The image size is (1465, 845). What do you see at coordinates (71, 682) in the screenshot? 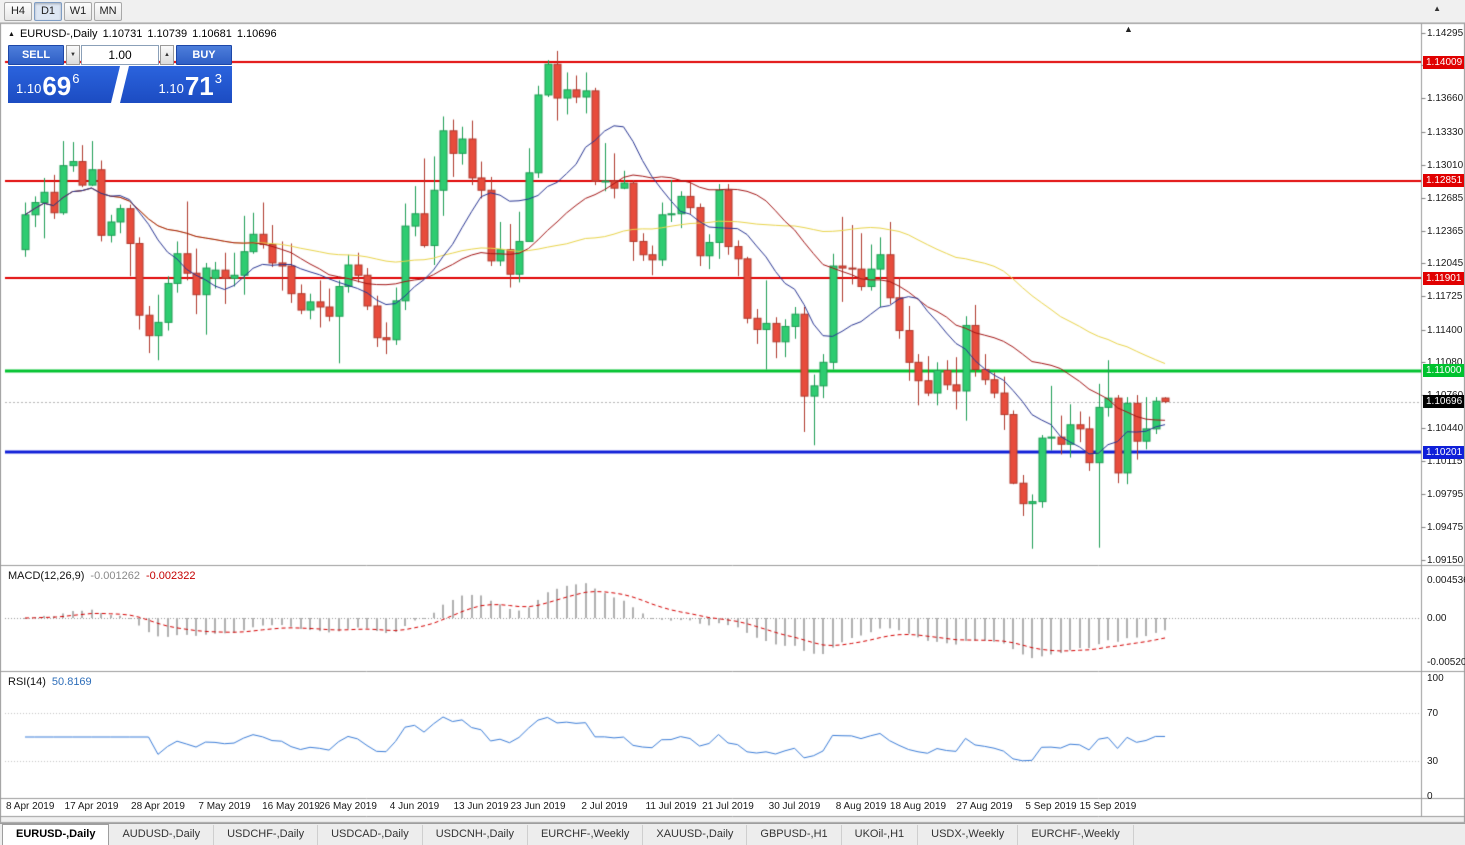
I see `rsi-value: 50.8169` at bounding box center [71, 682].